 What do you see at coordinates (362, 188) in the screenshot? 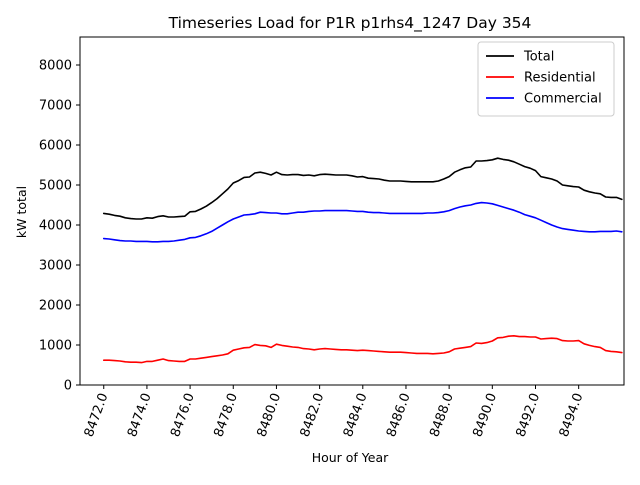
I see `series-line-total` at bounding box center [362, 188].